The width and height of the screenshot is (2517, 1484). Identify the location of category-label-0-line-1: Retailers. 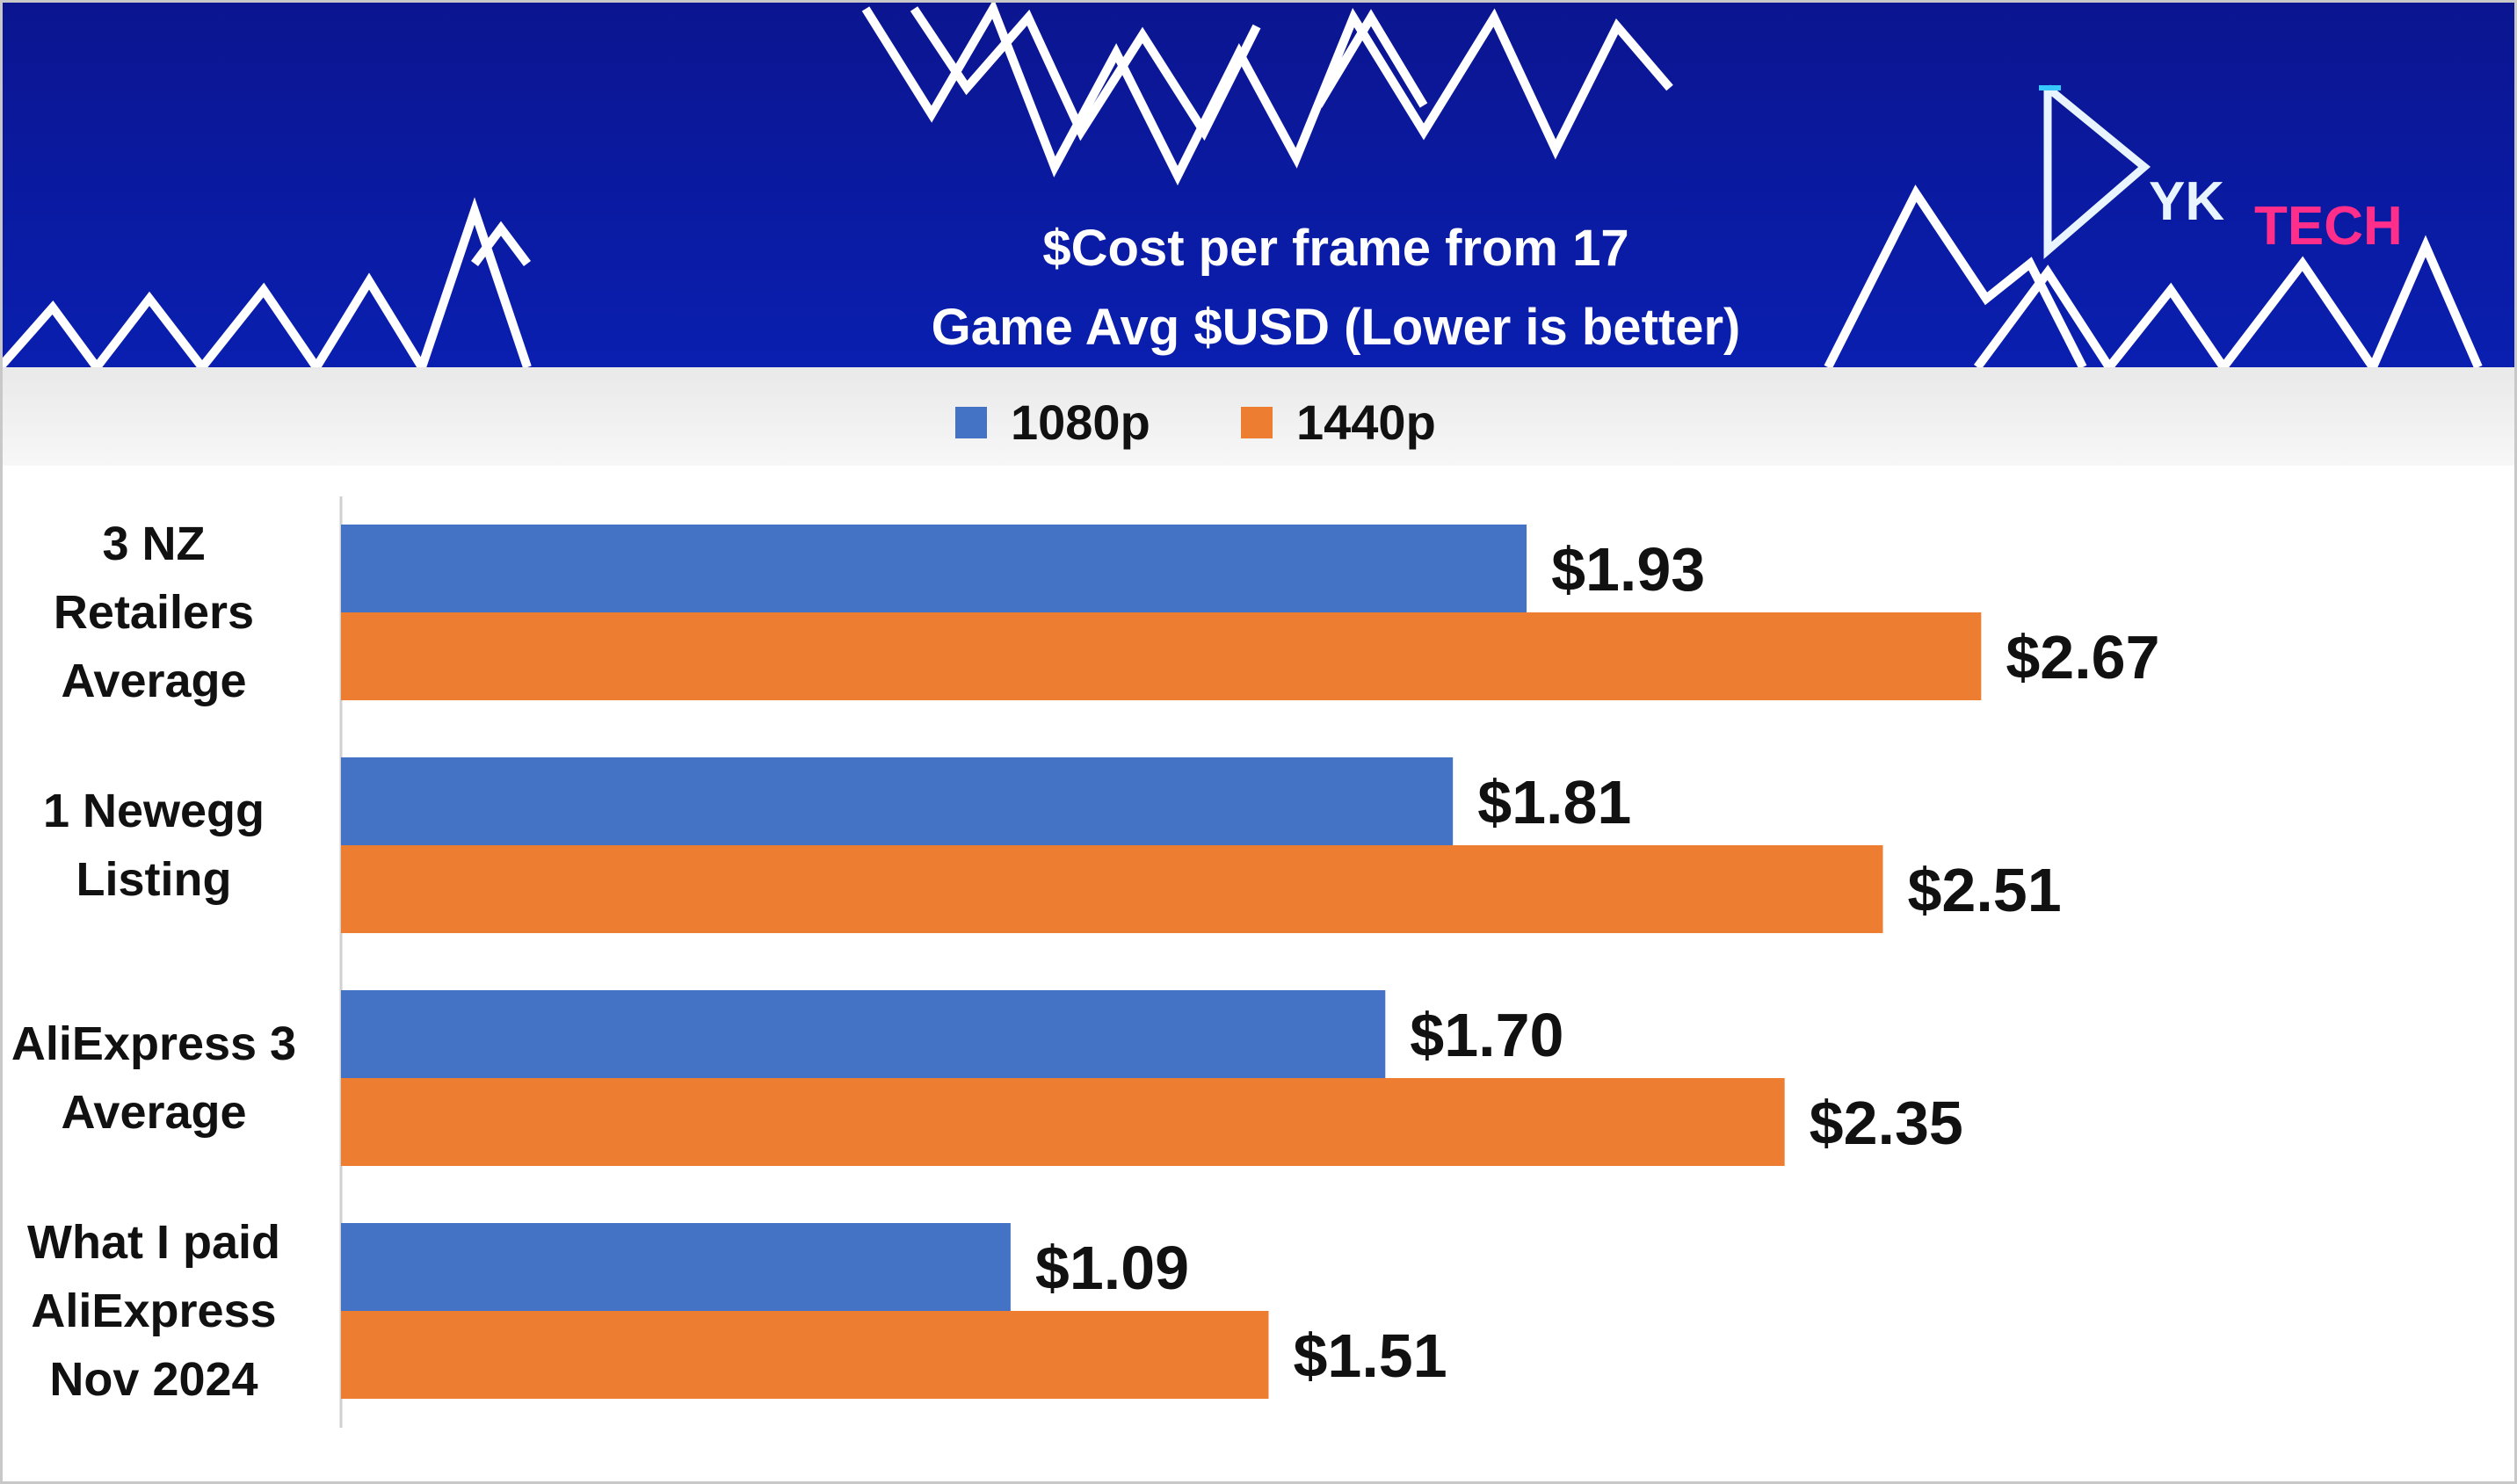
(154, 612).